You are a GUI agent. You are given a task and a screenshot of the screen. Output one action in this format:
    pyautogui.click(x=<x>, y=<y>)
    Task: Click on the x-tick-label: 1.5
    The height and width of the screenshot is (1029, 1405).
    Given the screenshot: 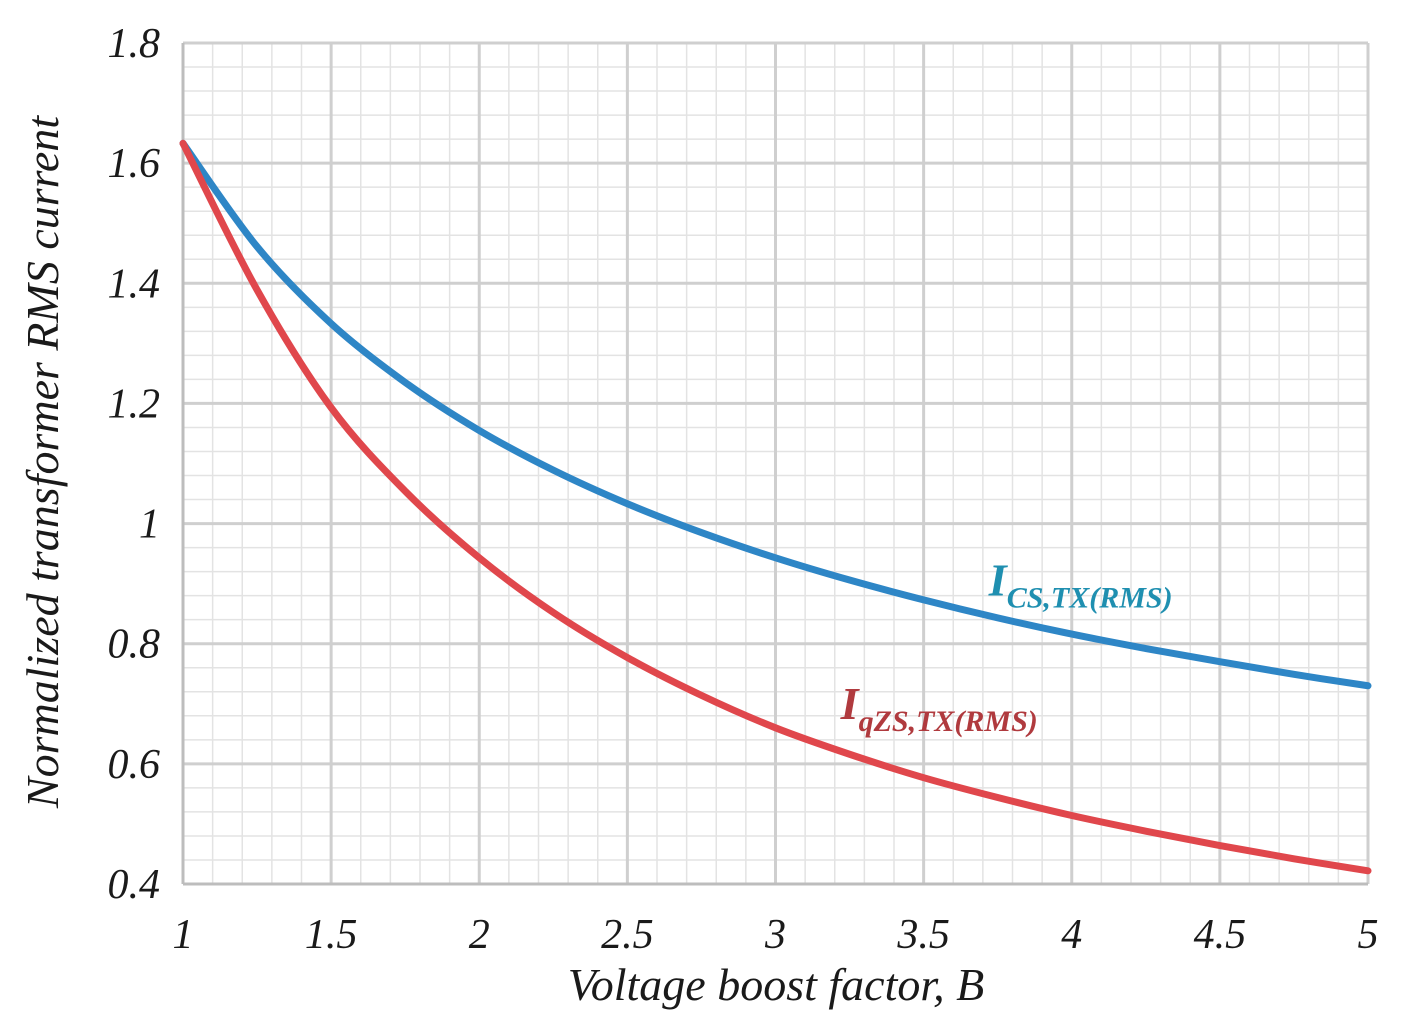 What is the action you would take?
    pyautogui.click(x=331, y=935)
    